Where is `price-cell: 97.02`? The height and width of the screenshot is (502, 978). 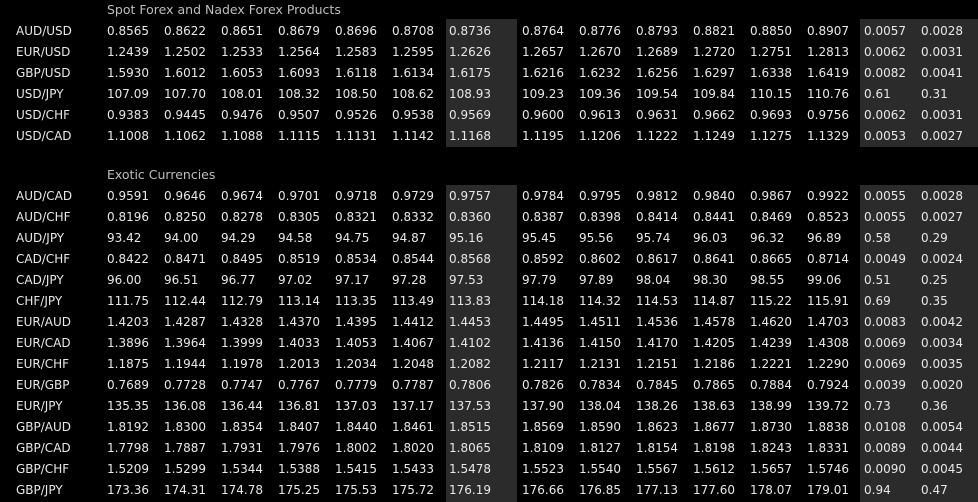 price-cell: 97.02 is located at coordinates (295, 280).